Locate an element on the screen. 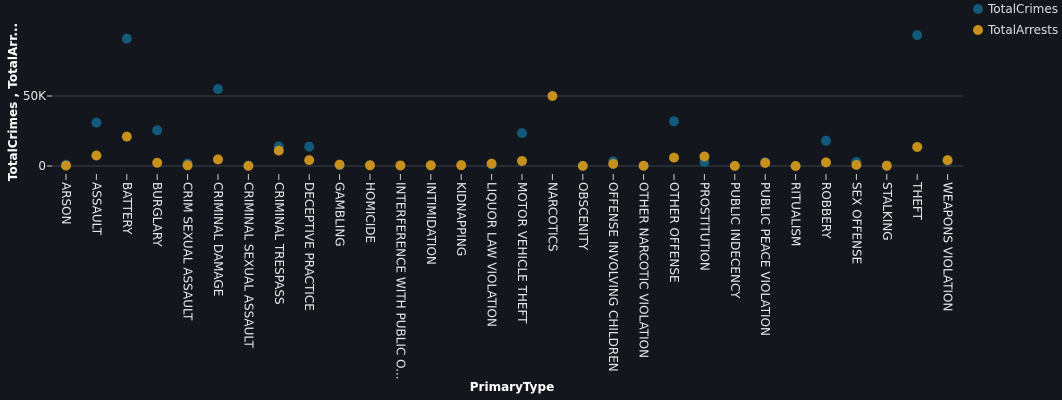  x-tick-label-other-offense: OTHER OFFENSE is located at coordinates (674, 232).